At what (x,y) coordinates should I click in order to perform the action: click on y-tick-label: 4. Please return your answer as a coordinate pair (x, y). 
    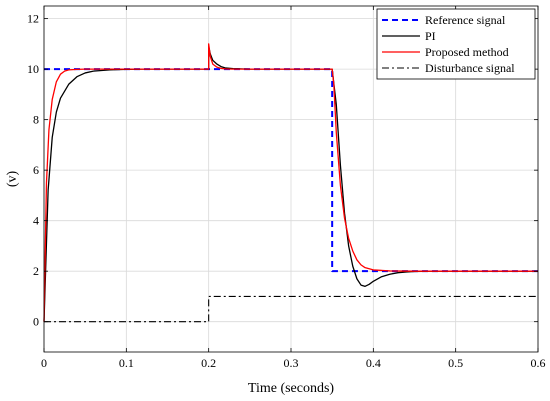
    Looking at the image, I should click on (36, 221).